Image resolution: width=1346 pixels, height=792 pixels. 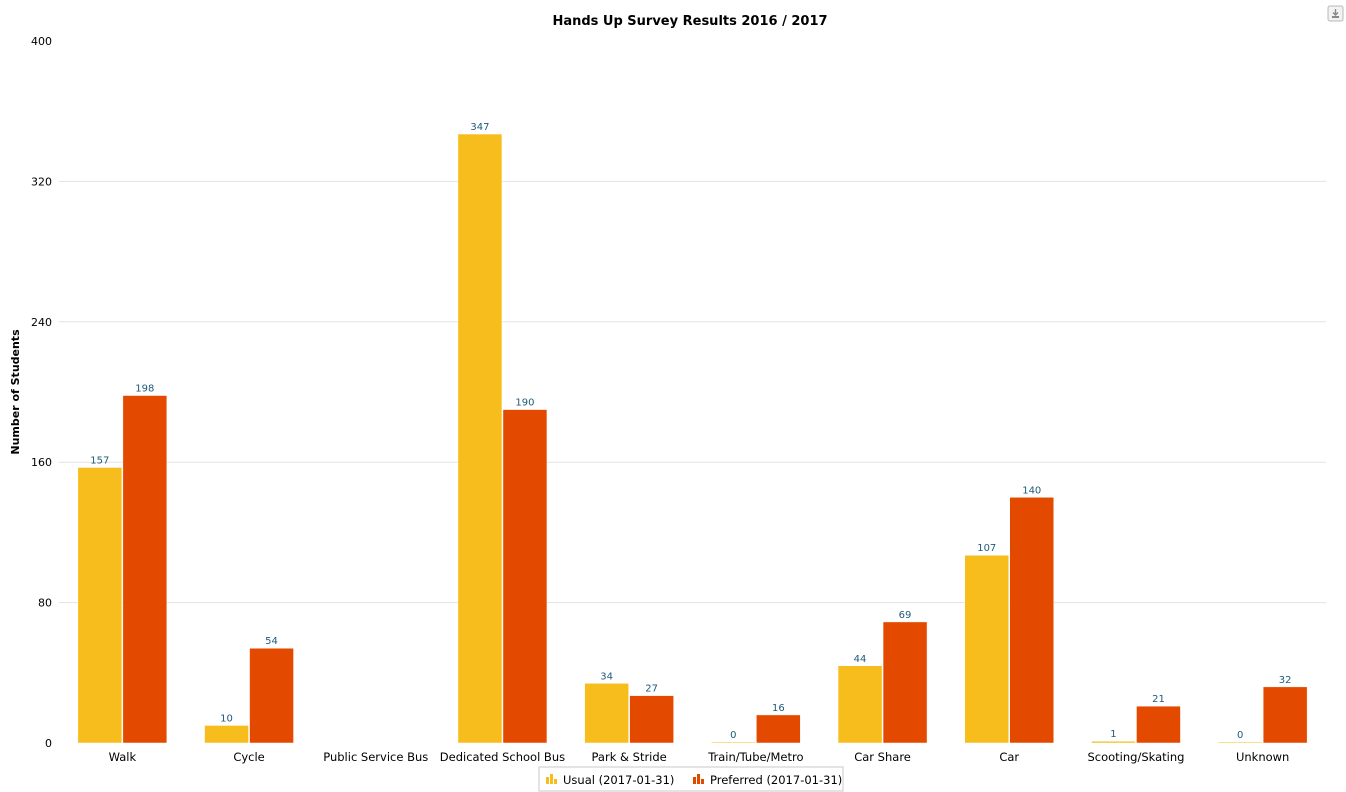 I want to click on data-label: 157, so click(x=99, y=460).